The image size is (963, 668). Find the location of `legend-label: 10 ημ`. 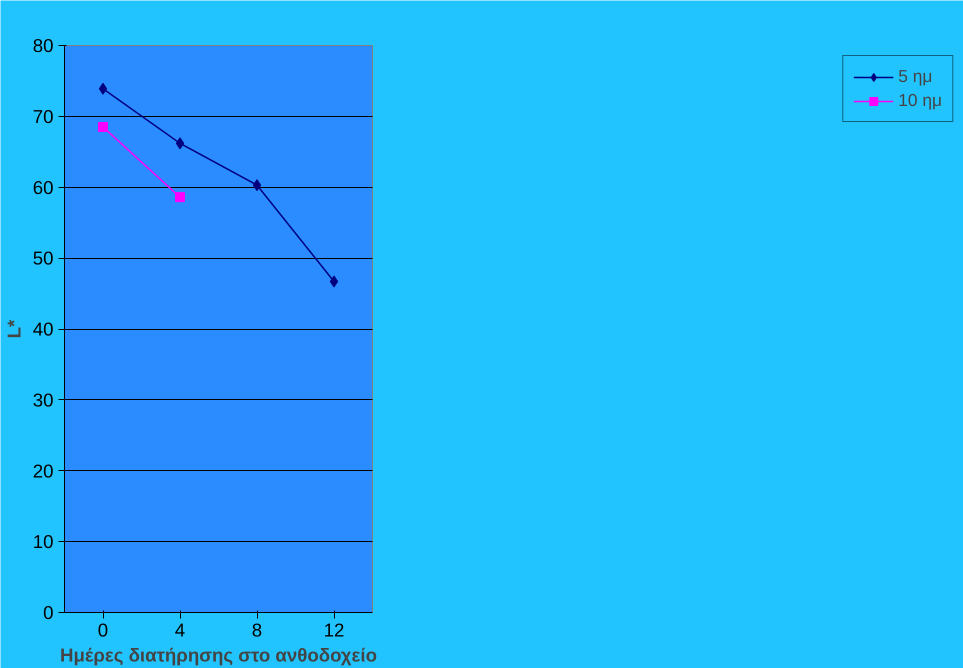

legend-label: 10 ημ is located at coordinates (920, 100).